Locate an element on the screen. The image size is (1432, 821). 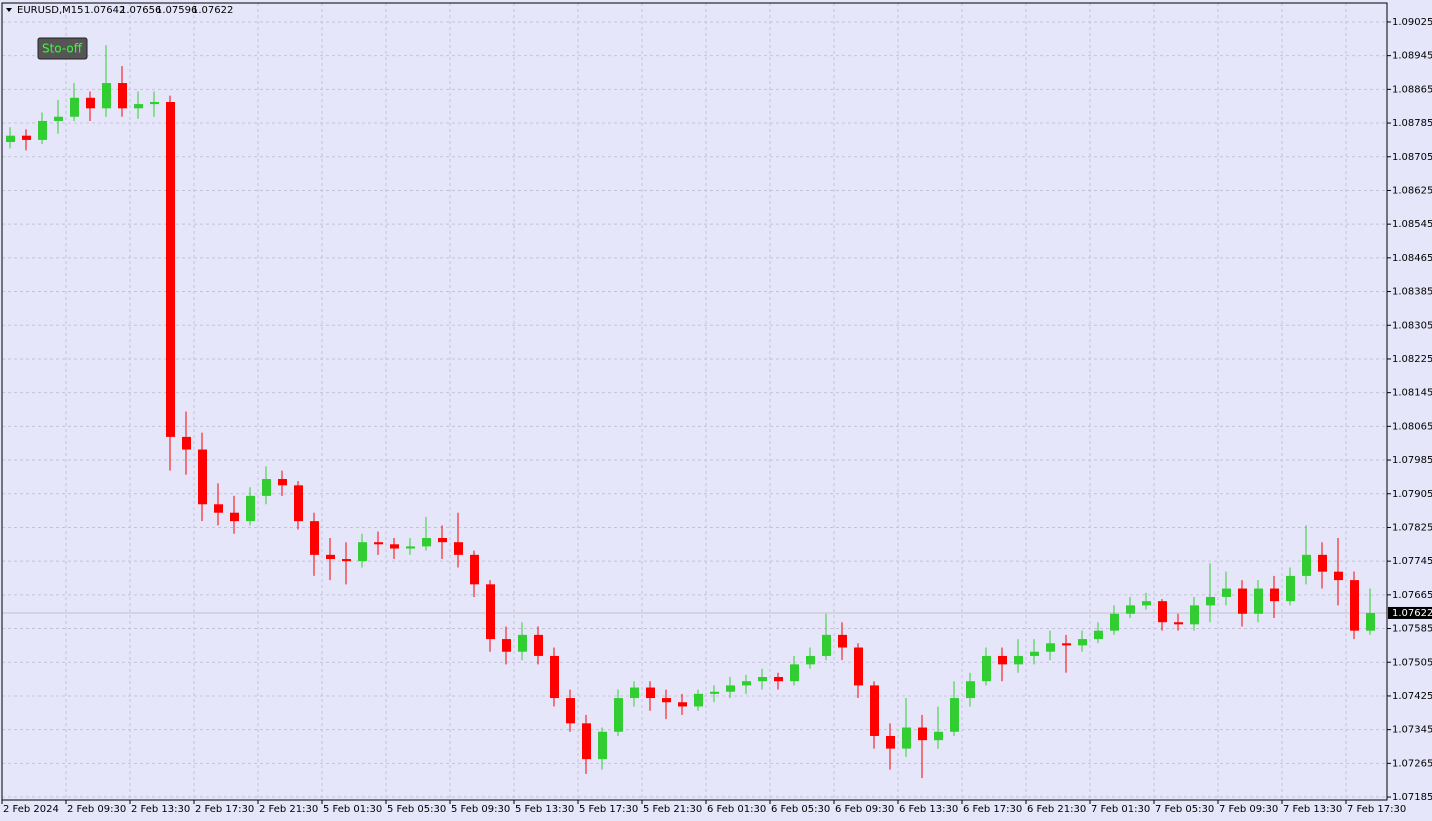
sto-button is located at coordinates (62, 48).